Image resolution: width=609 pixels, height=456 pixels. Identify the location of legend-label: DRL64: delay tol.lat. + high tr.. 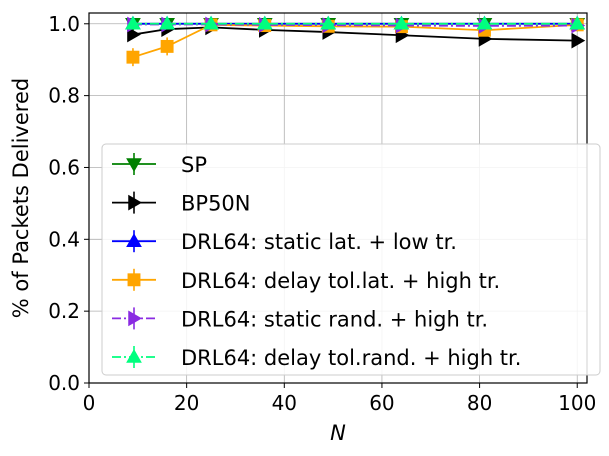
(340, 281).